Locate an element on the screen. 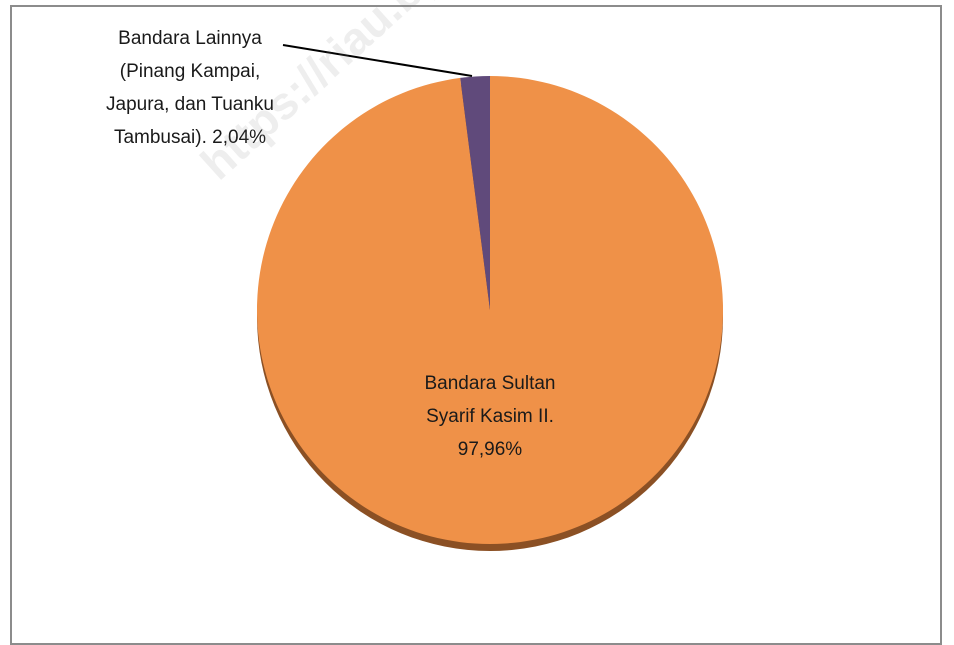  slice-label: Bandara Sultan Syarif Kasim II. 97,96% is located at coordinates (490, 416).